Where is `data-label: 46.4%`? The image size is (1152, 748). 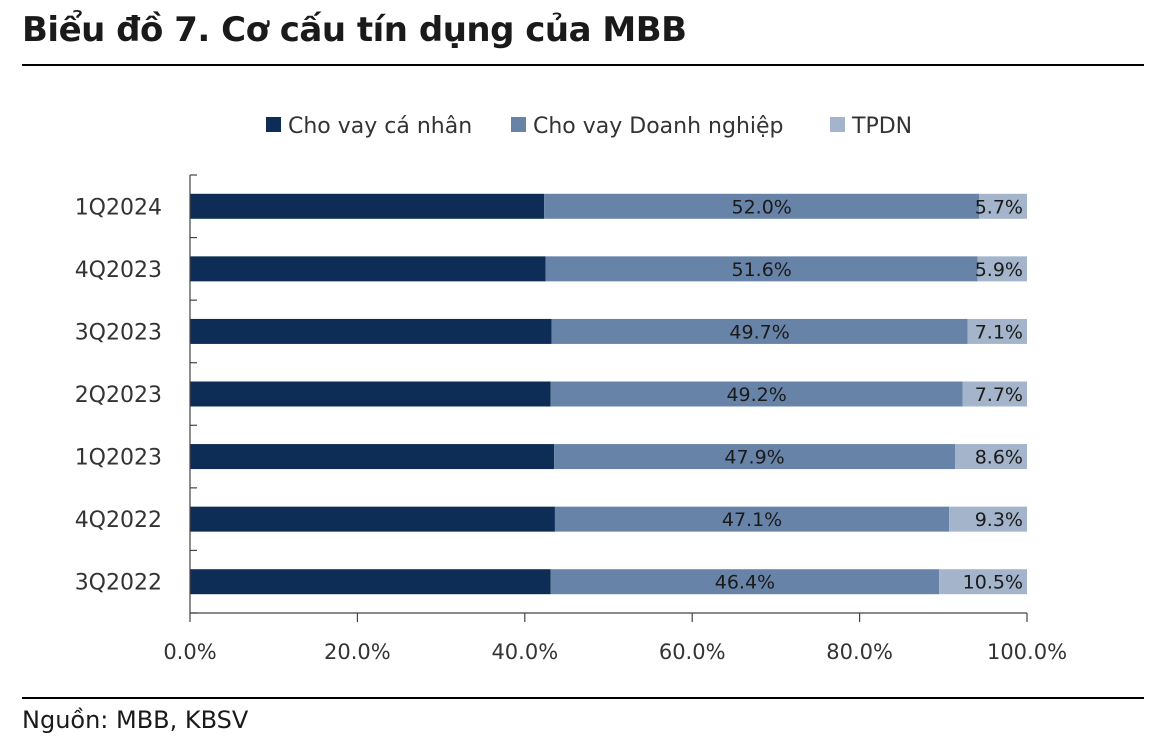 data-label: 46.4% is located at coordinates (745, 583).